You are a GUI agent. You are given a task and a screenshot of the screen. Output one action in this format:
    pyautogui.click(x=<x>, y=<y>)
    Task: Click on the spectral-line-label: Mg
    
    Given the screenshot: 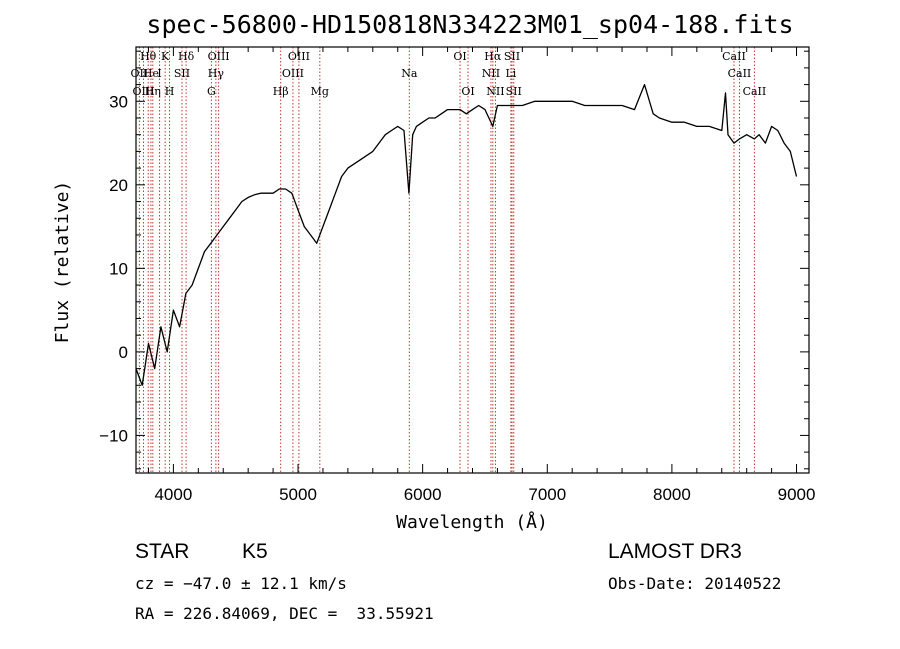 What is the action you would take?
    pyautogui.click(x=320, y=91)
    